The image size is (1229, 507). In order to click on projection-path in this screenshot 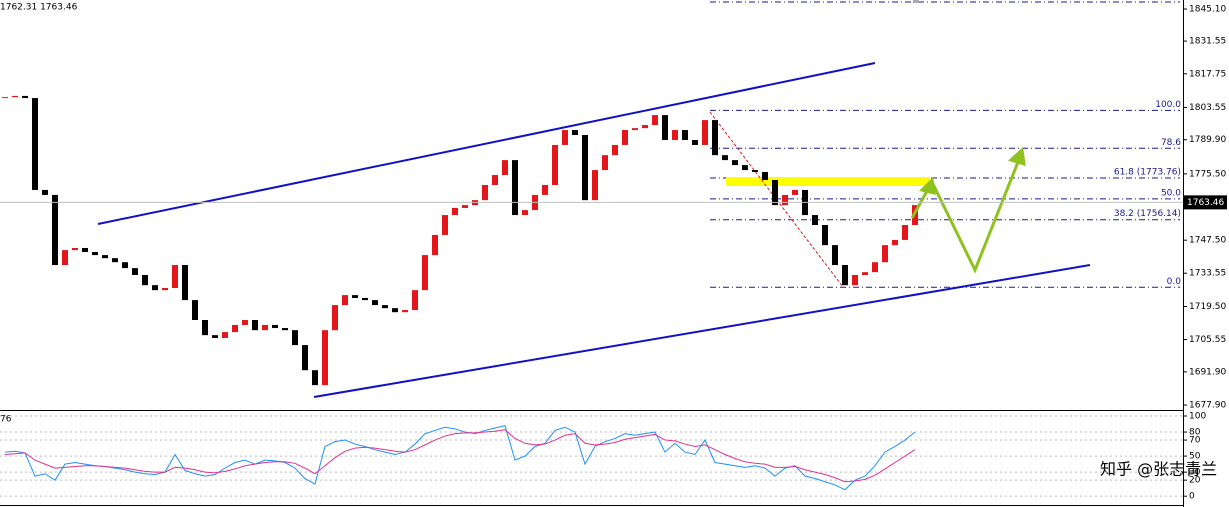, I will do `click(967, 212)`.